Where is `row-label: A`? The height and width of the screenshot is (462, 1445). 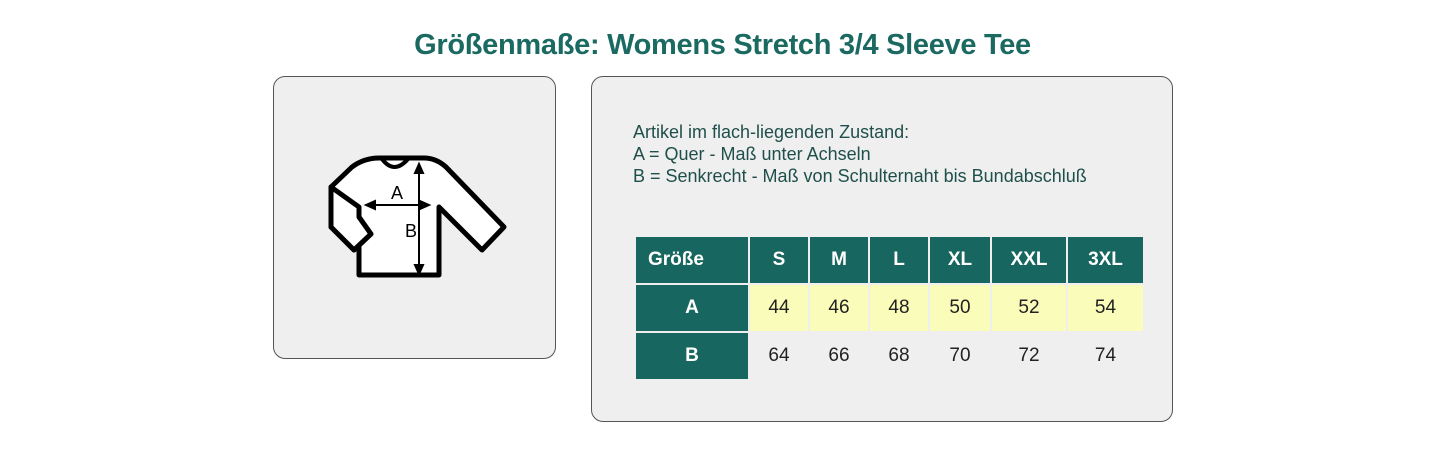 row-label: A is located at coordinates (692, 308).